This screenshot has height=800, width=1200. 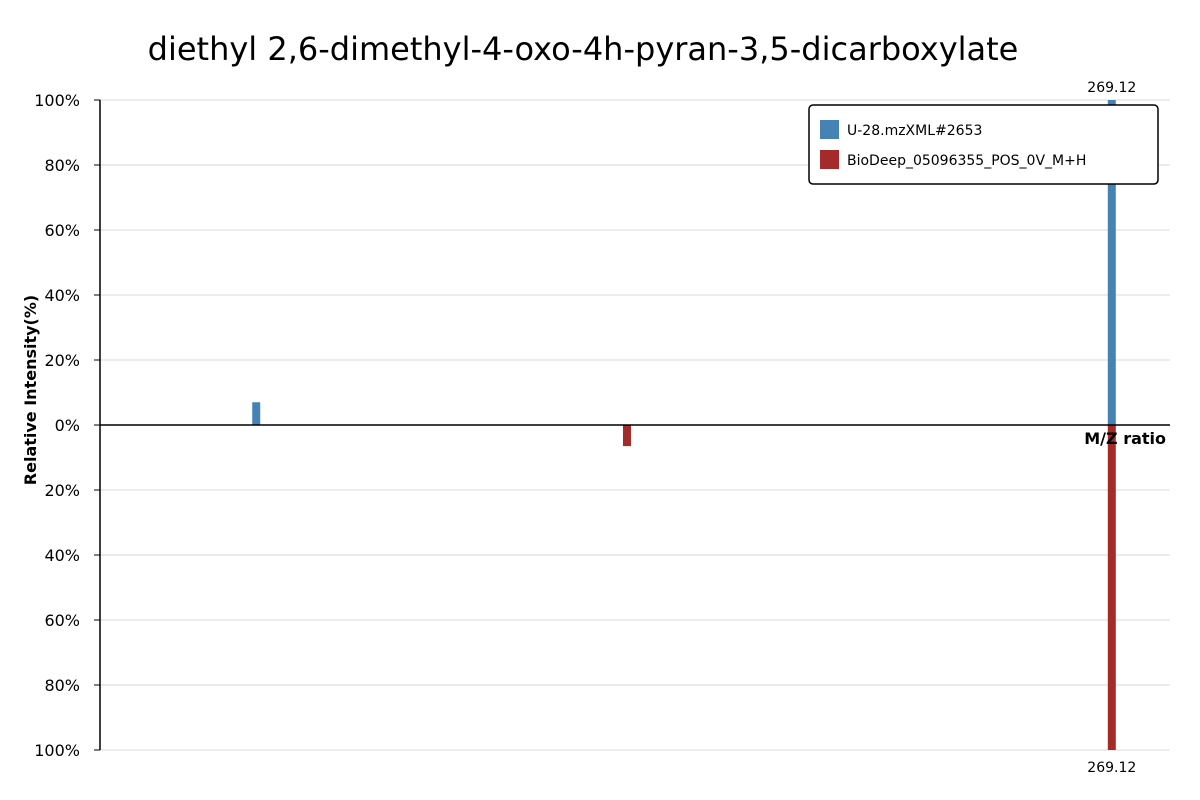 What do you see at coordinates (30, 390) in the screenshot?
I see `y-axis-label: Relative Intensity(%)` at bounding box center [30, 390].